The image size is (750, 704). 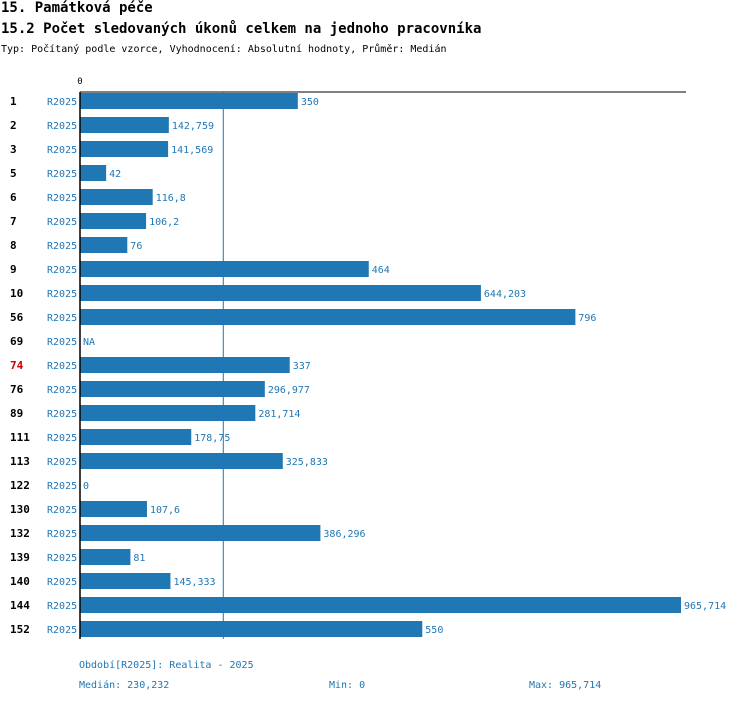 I want to click on category-label: 10, so click(x=16, y=293).